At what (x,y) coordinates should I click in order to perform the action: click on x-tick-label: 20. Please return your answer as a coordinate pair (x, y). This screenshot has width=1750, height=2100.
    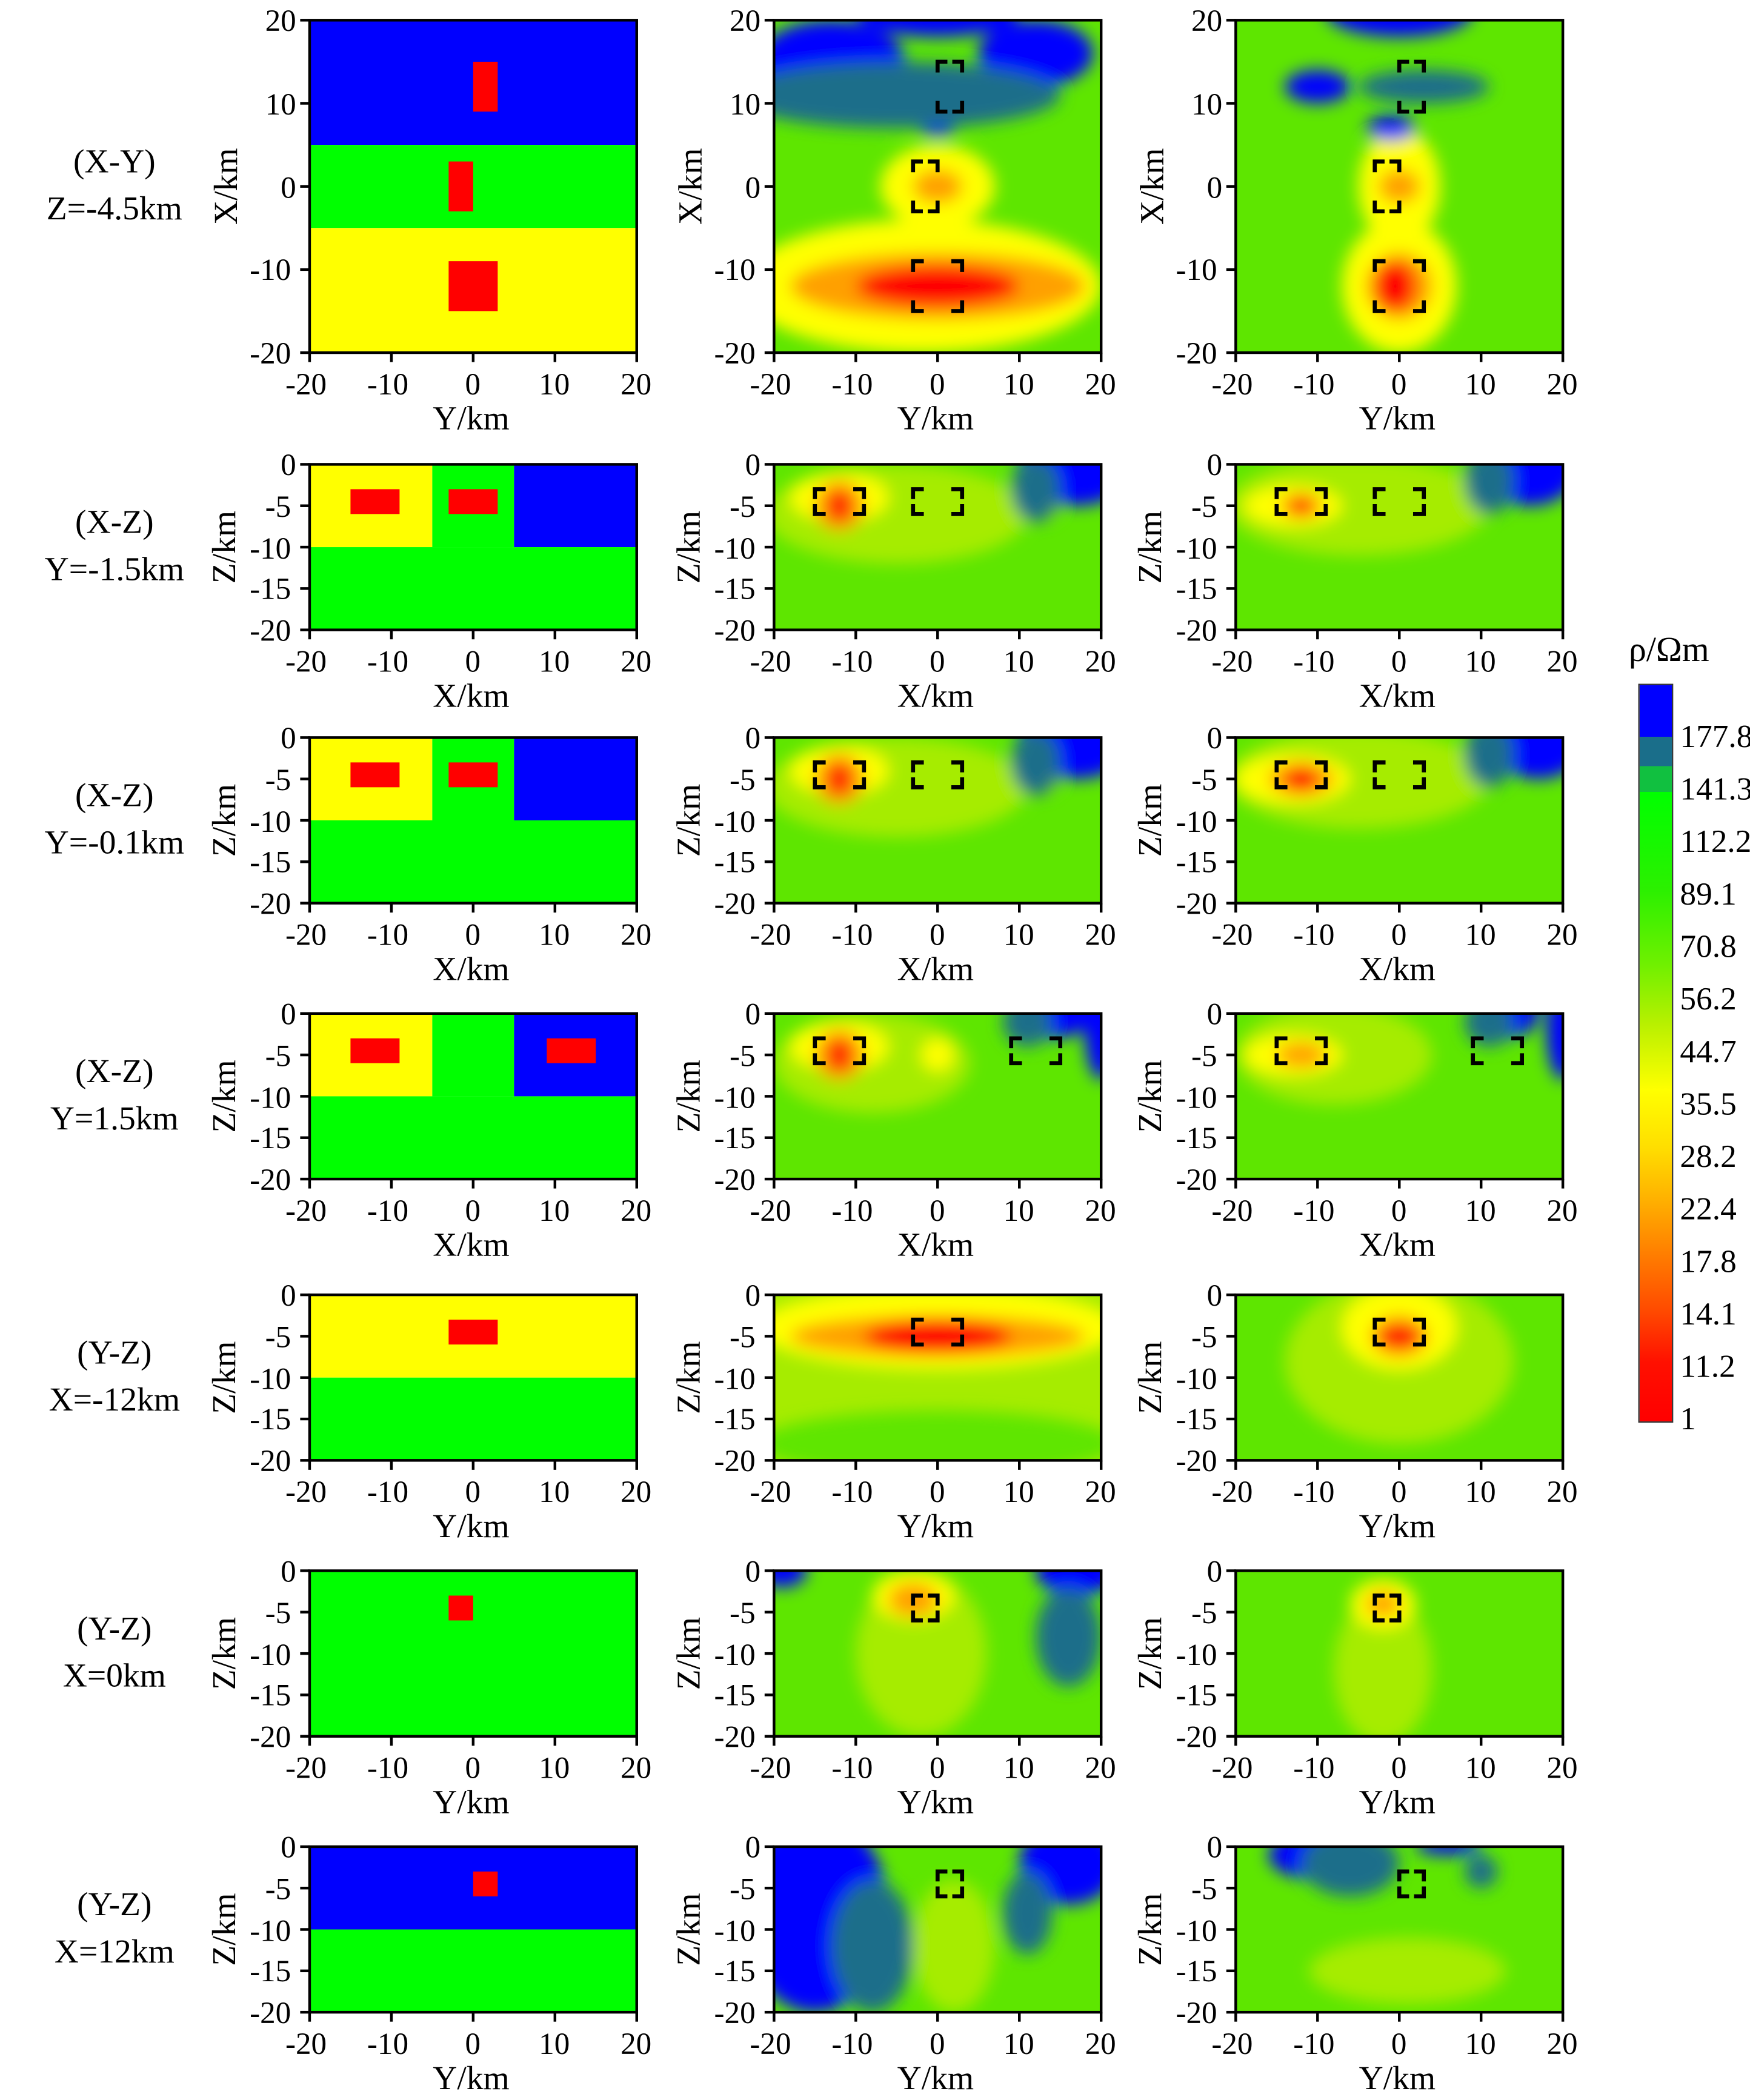
    Looking at the image, I should click on (1101, 1211).